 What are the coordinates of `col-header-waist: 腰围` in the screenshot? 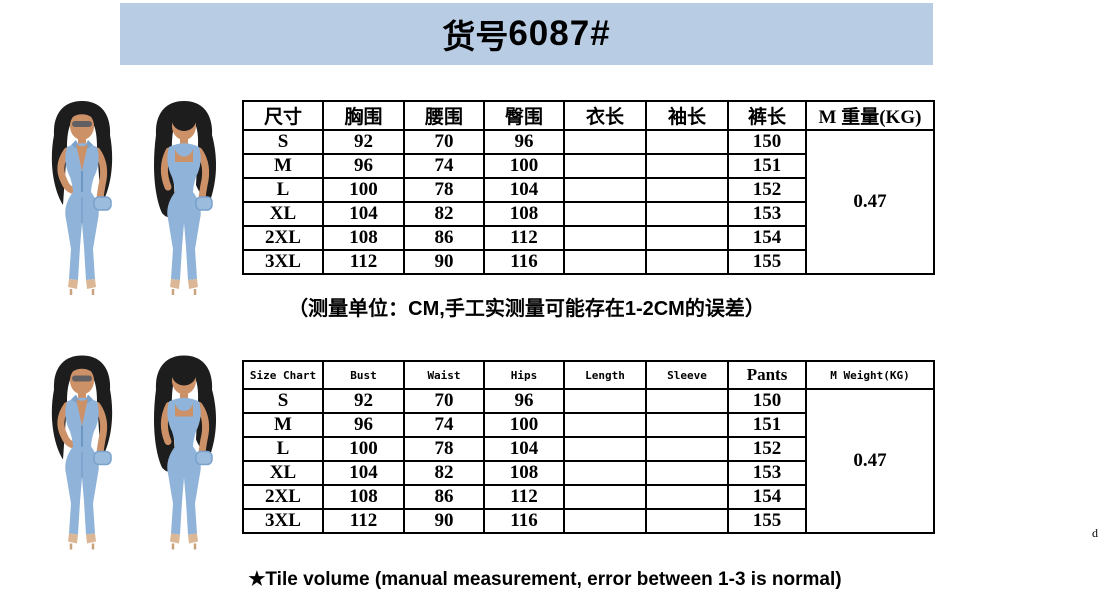 It's located at (444, 115).